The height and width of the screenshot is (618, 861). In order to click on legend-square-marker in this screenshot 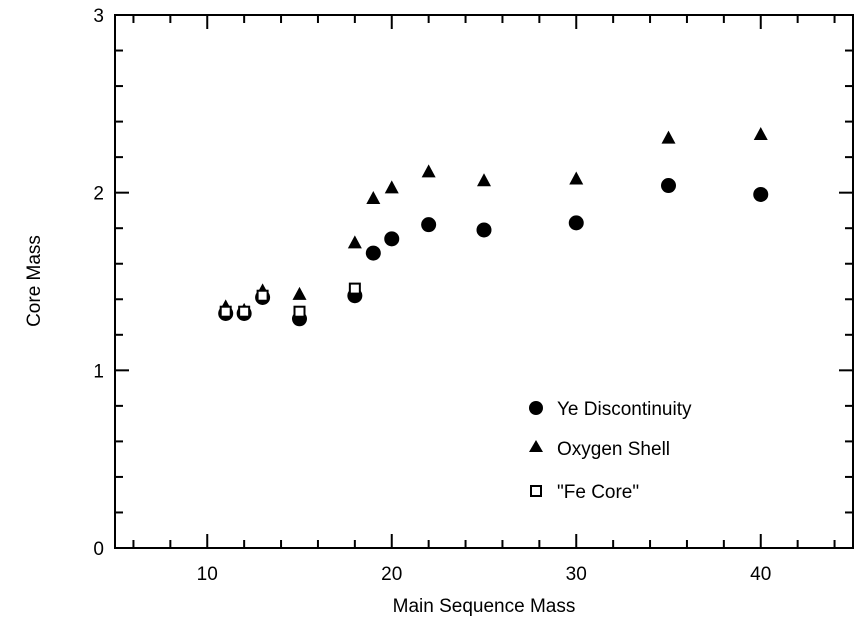, I will do `click(536, 491)`.